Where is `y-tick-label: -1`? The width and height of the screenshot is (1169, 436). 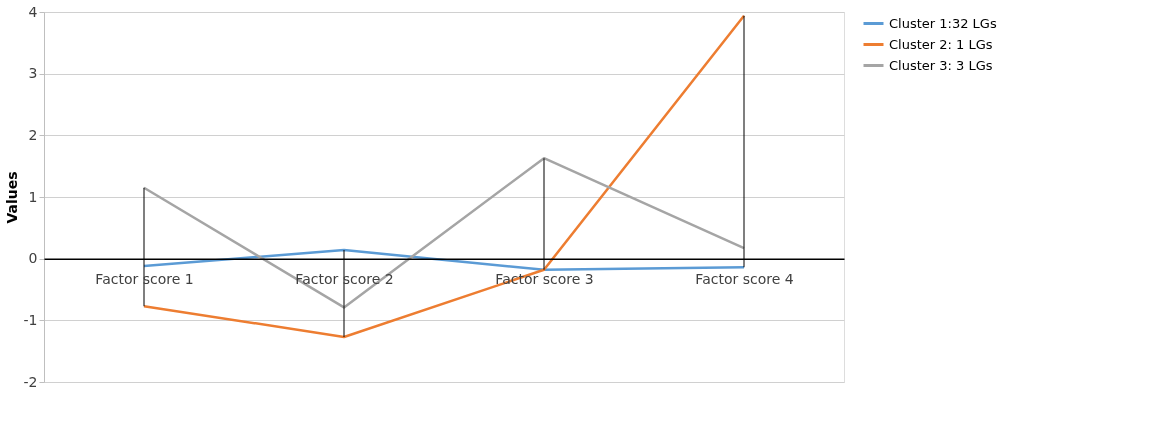 y-tick-label: -1 is located at coordinates (30, 319).